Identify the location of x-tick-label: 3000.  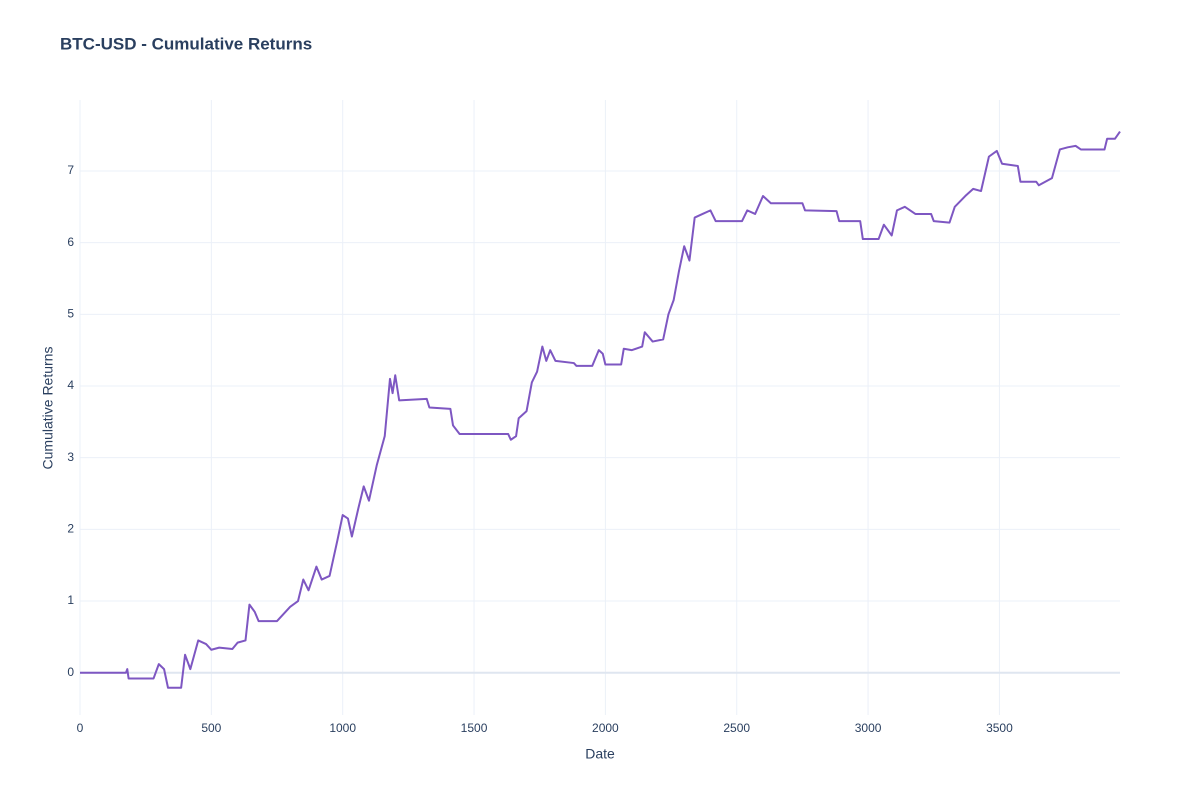
(868, 728).